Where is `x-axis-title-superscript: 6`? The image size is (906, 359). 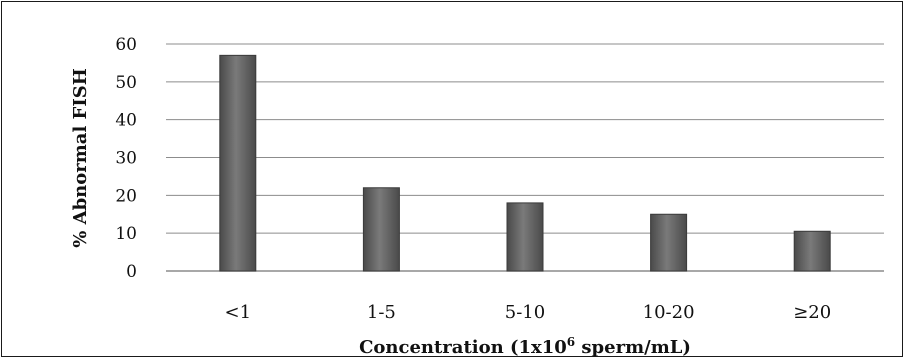 x-axis-title-superscript: 6 is located at coordinates (571, 342).